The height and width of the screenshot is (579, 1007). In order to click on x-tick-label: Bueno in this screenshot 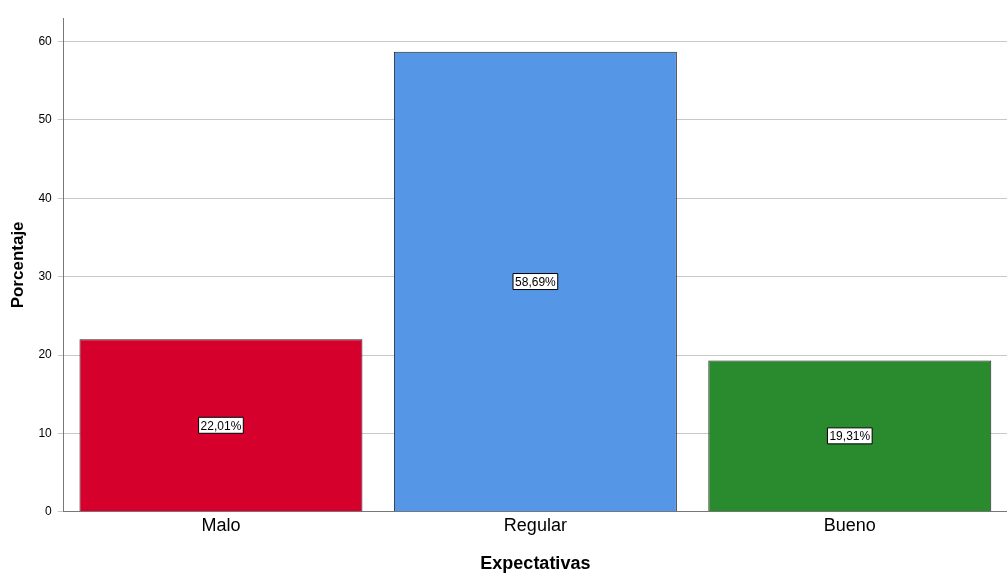, I will do `click(849, 524)`.